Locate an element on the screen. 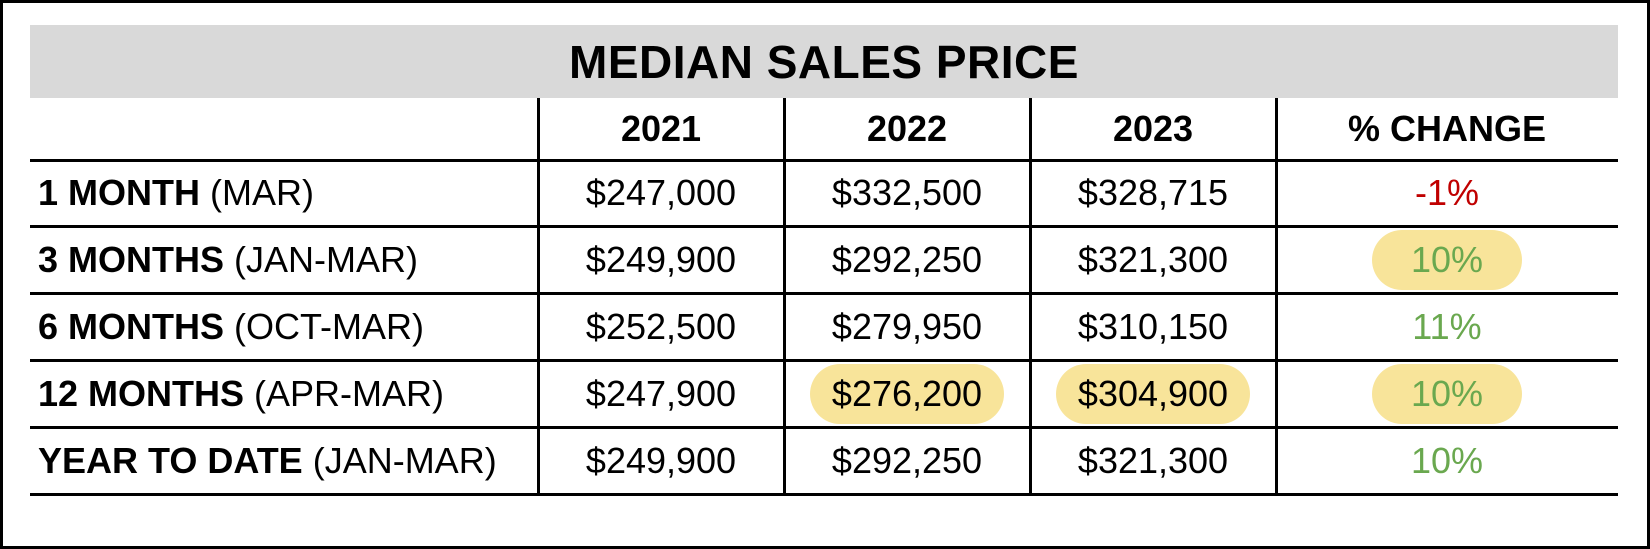 The height and width of the screenshot is (549, 1650). price-value: $310,150 is located at coordinates (1153, 326).